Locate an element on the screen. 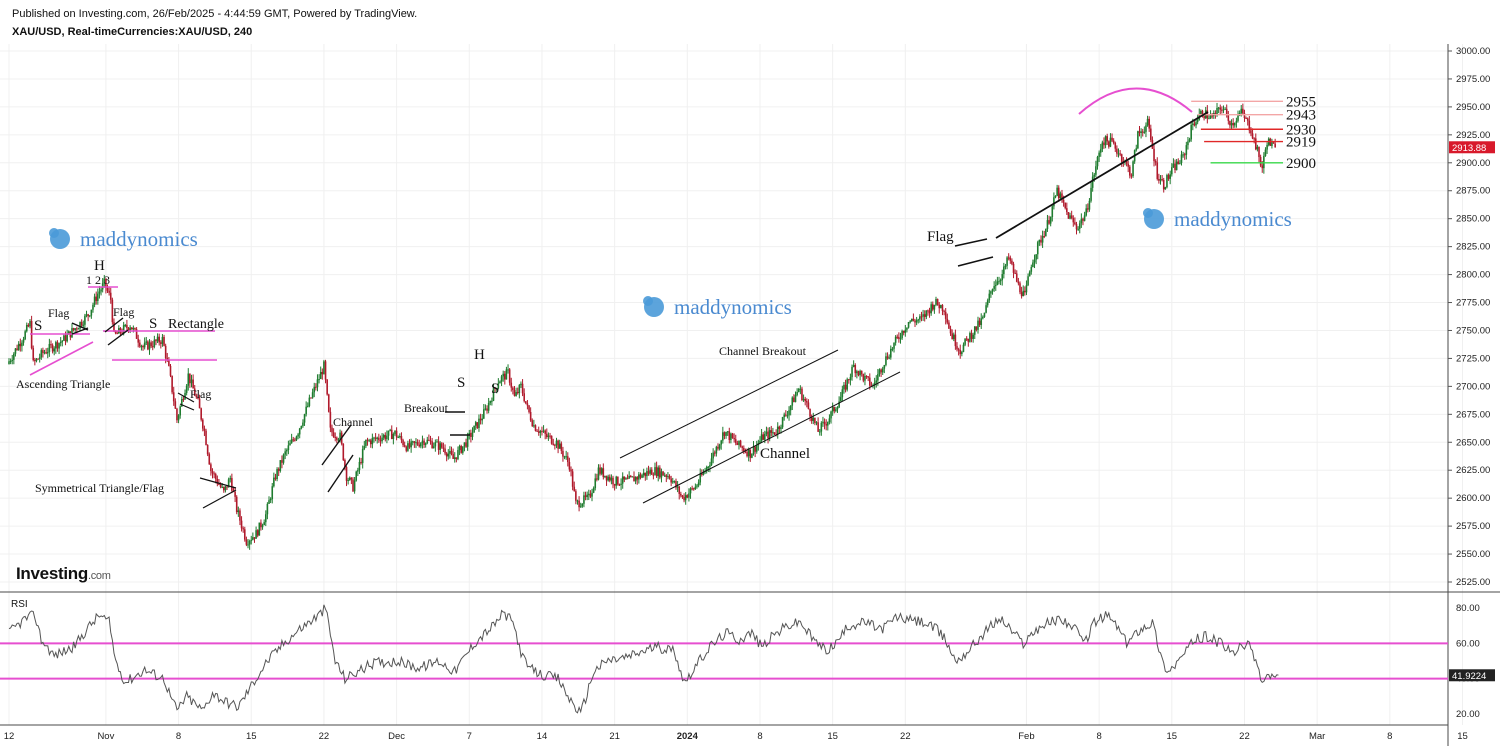  annotation-s: S is located at coordinates (153, 324).